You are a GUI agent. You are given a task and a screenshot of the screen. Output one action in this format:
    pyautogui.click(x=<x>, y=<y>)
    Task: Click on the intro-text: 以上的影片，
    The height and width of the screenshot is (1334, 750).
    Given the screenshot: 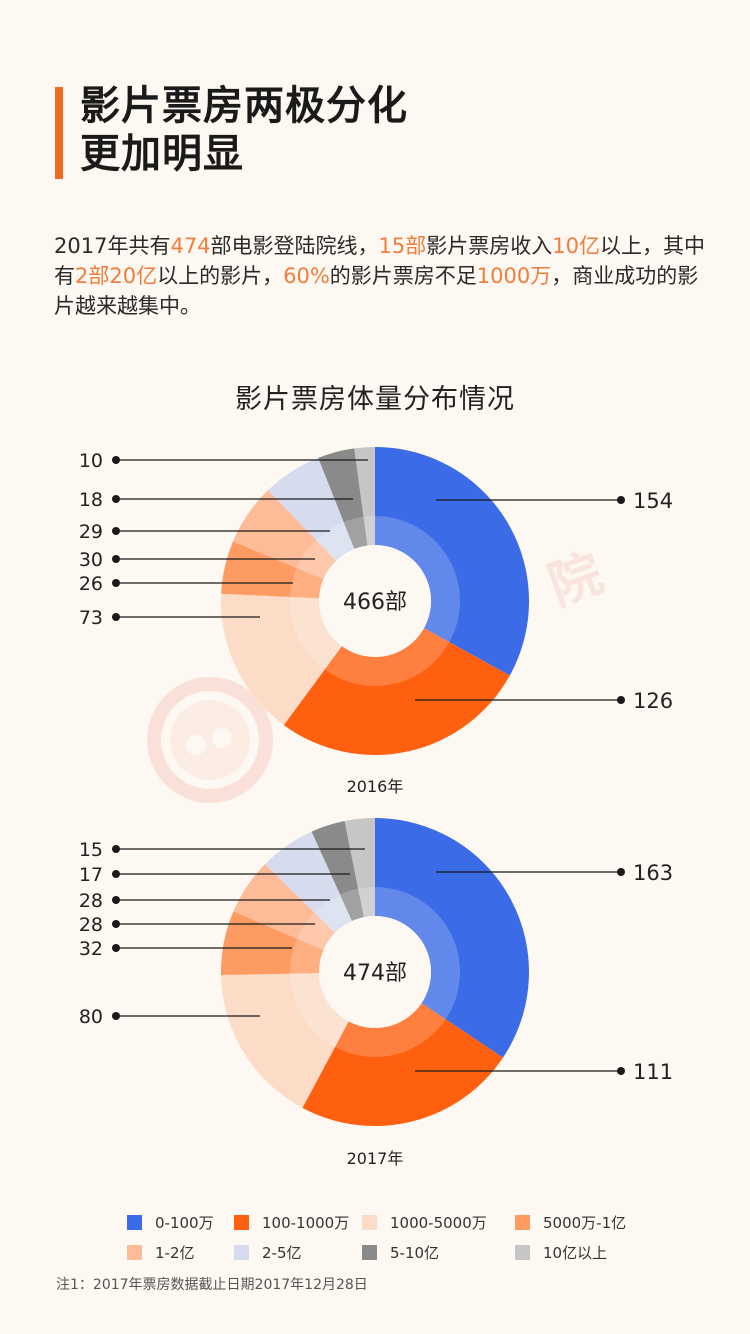 What is the action you would take?
    pyautogui.click(x=220, y=276)
    